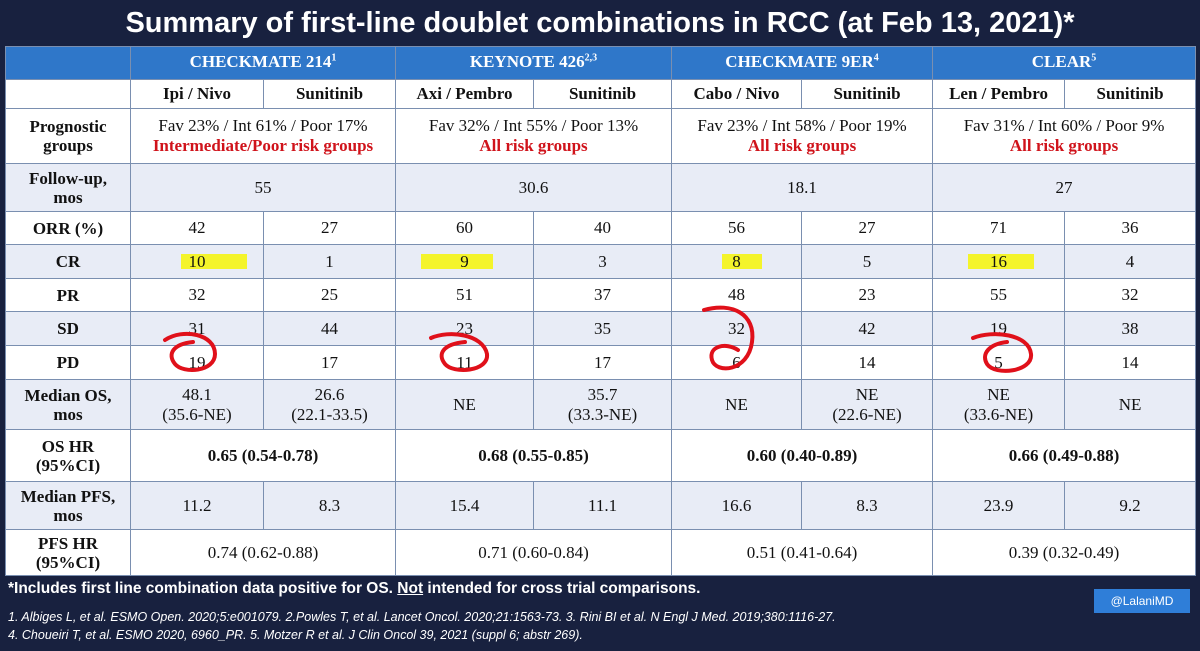 This screenshot has height=651, width=1200. Describe the element at coordinates (737, 228) in the screenshot. I see `value-cell: 56` at that location.